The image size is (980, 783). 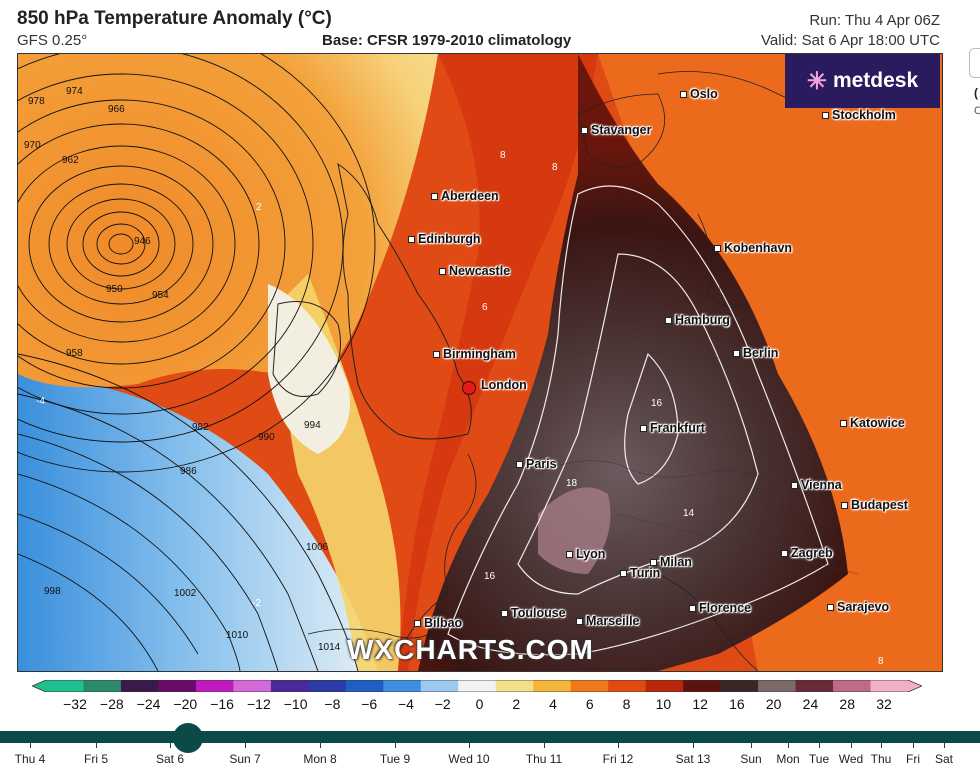 I want to click on colorbar-tick-label: −16, so click(x=222, y=704).